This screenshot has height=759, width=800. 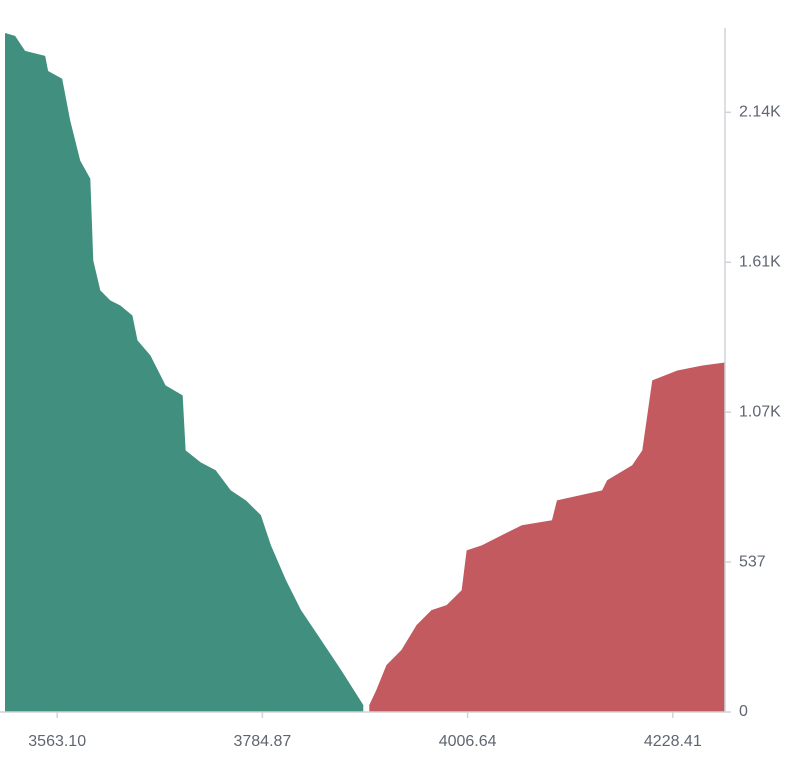 I want to click on x-tick-label: 4006.64, so click(x=468, y=741).